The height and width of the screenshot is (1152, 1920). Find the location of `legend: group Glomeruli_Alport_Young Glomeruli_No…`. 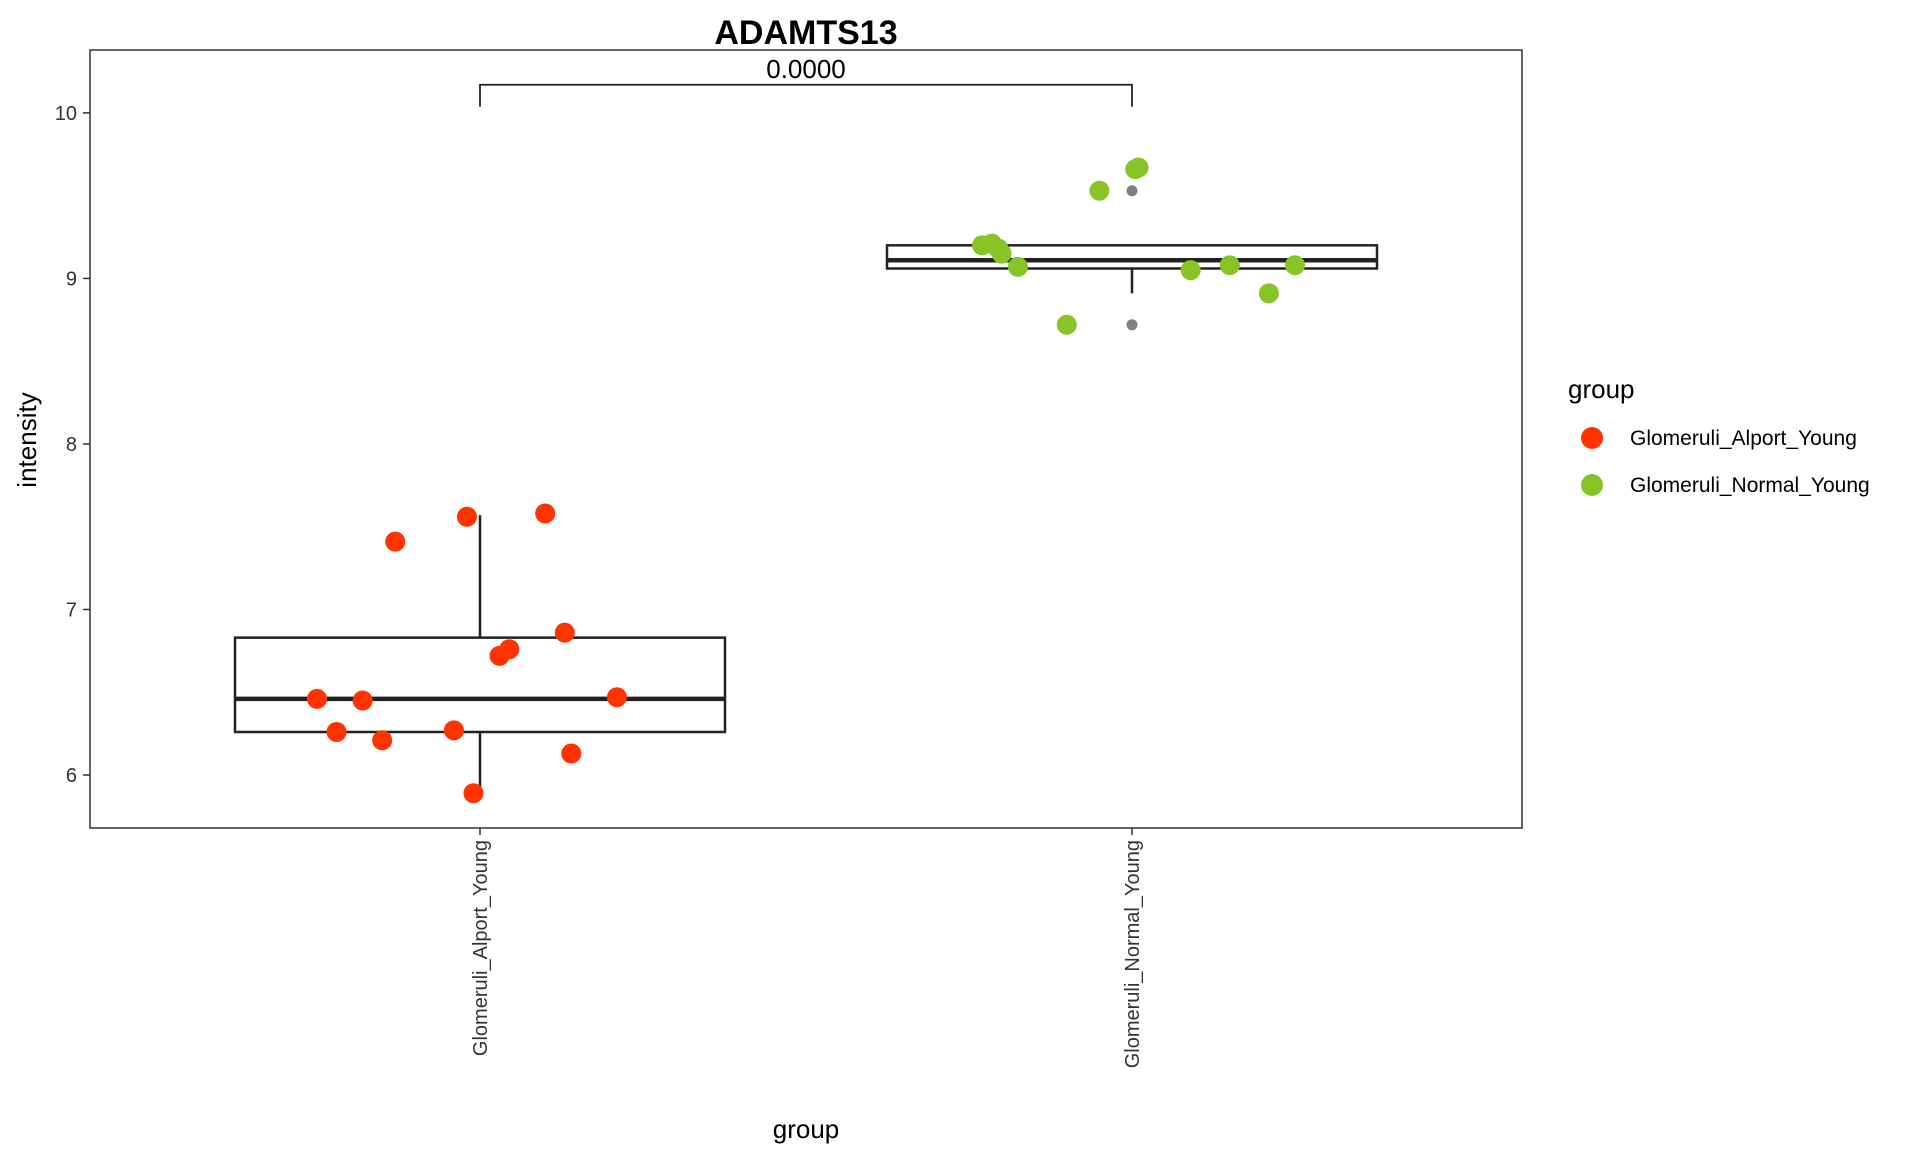

legend: group Glomeruli_Alport_Young Glomeruli_No… is located at coordinates (1719, 435).